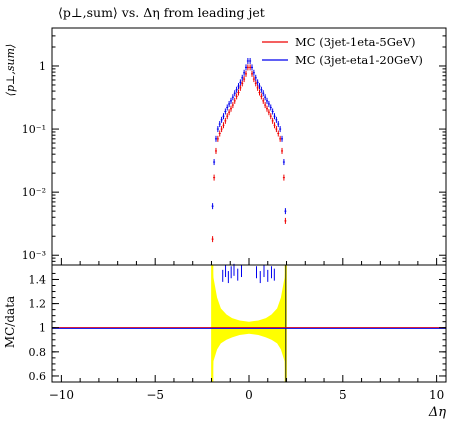 This screenshot has height=422, width=461. I want to click on y-tick-label: 10⁻¹, so click(34, 129).